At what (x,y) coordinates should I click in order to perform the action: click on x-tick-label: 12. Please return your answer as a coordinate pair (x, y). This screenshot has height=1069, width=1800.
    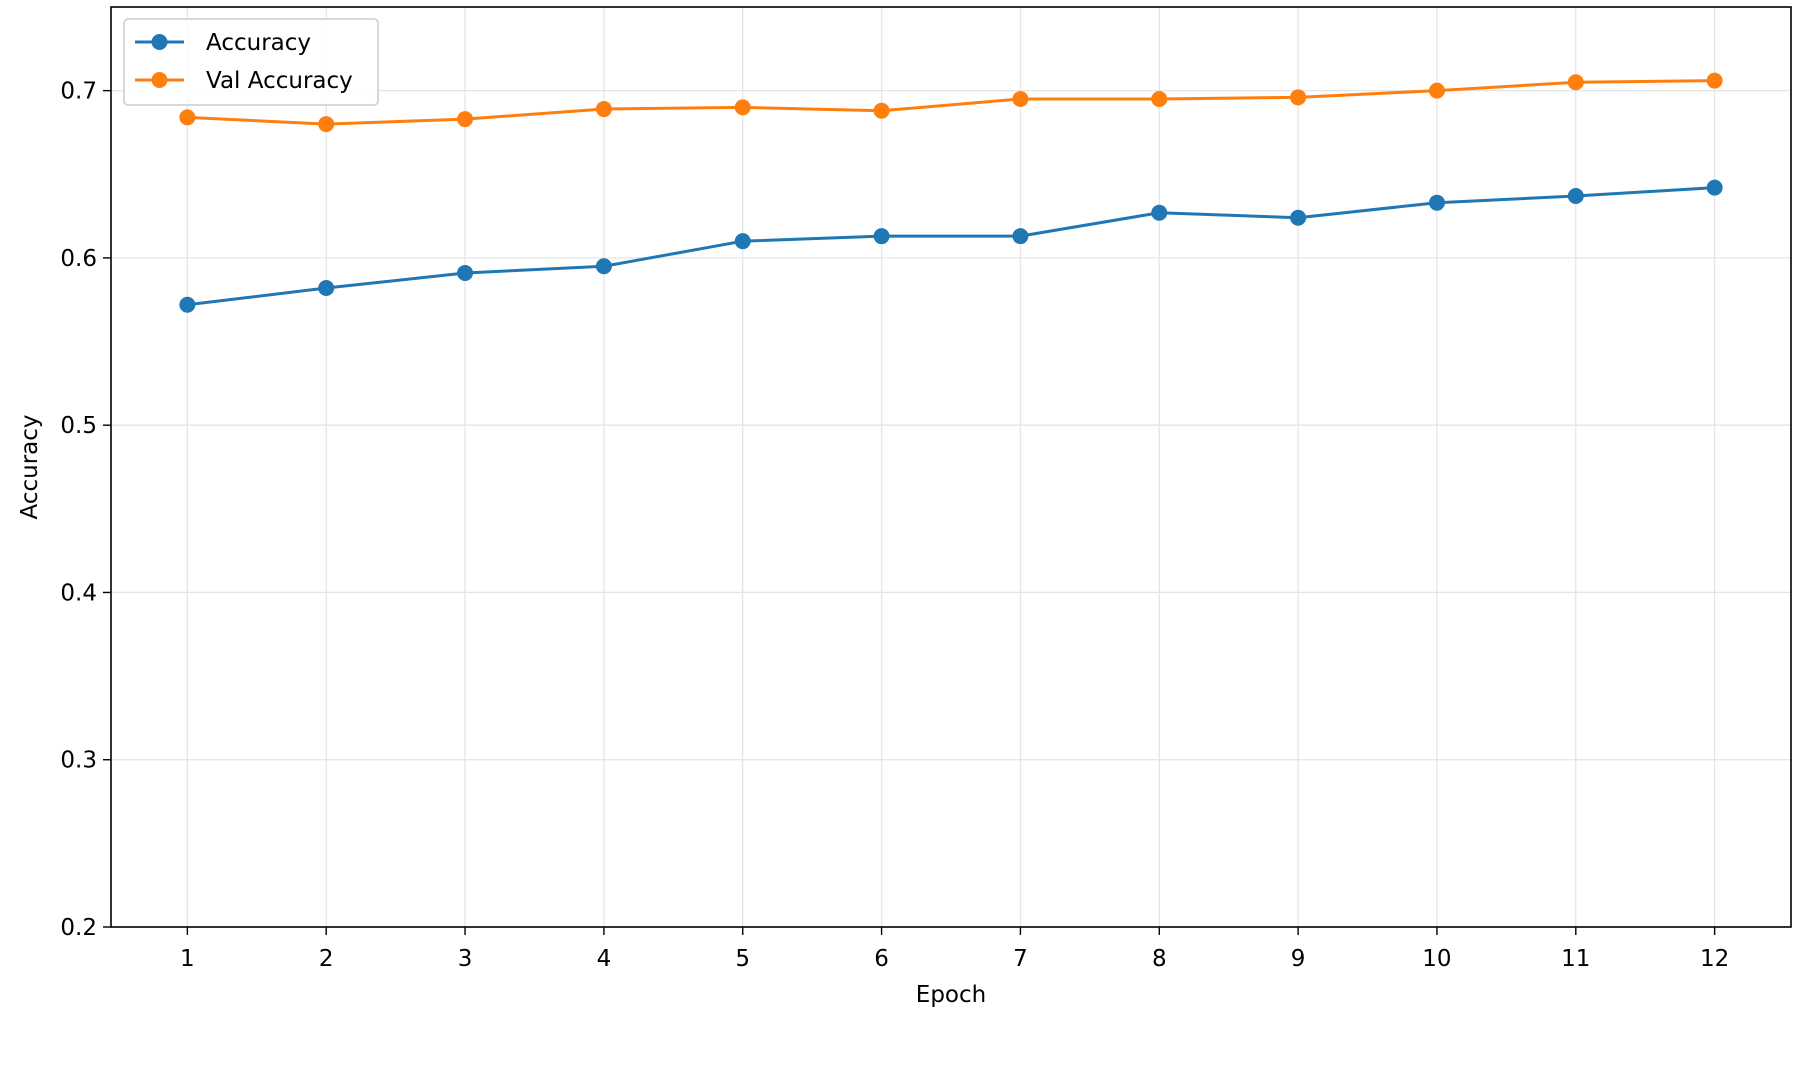
    Looking at the image, I should click on (1714, 959).